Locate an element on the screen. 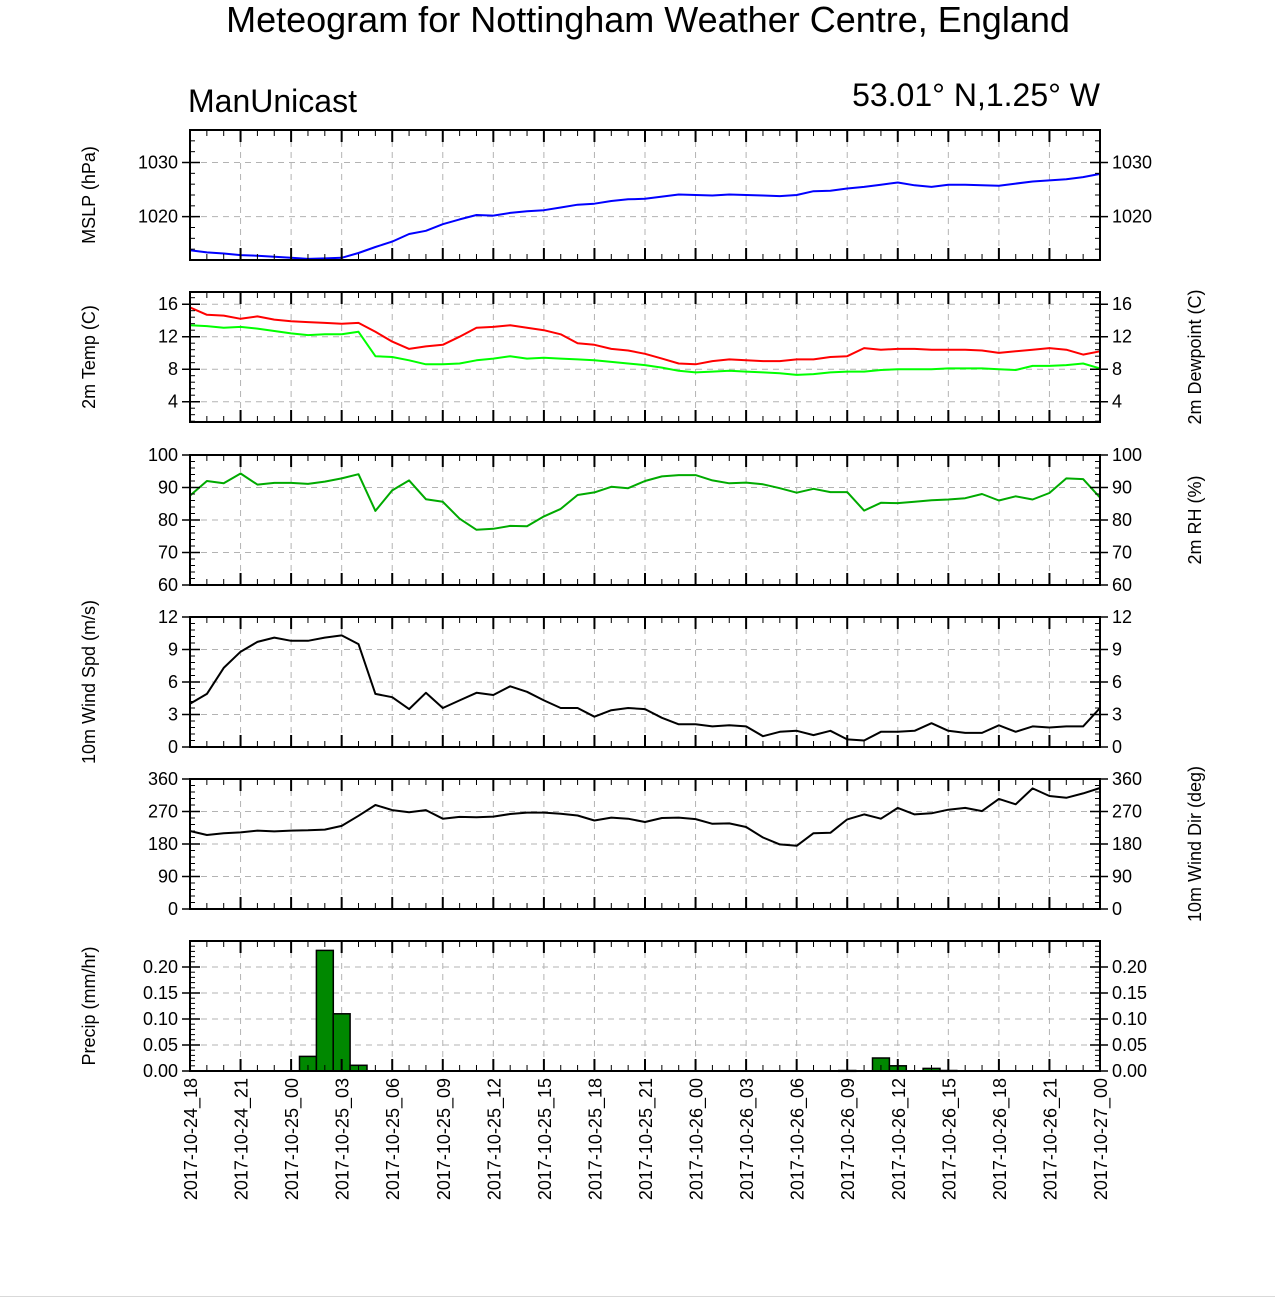  panel-temperature: 4 4 8 8 12 12 16 16 2m Temp (C) 2m Dewpoint (C) is located at coordinates (642, 356).